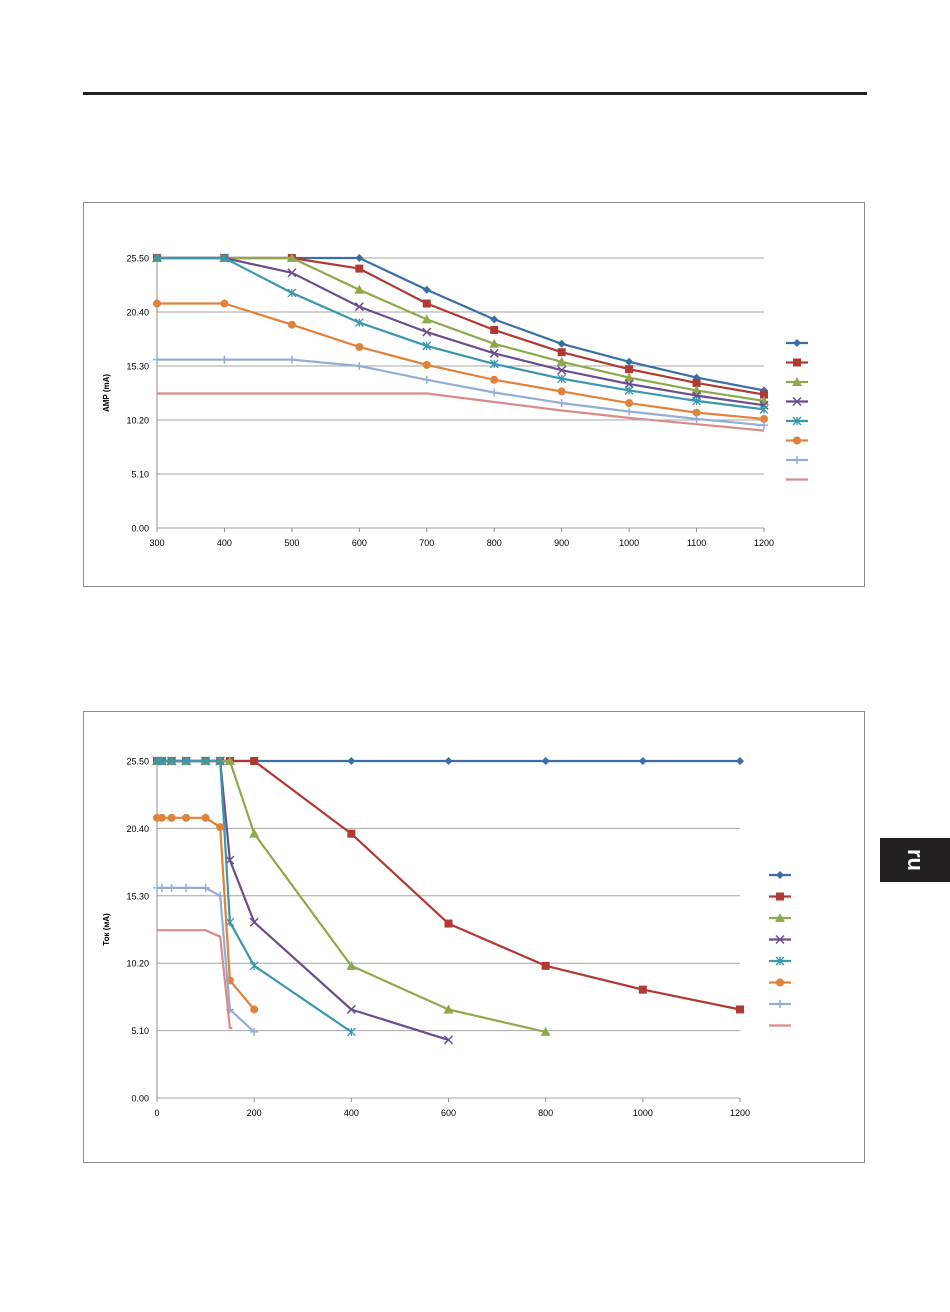 This screenshot has width=950, height=1312. I want to click on y-axis-label: Ток (мА), so click(106, 929).